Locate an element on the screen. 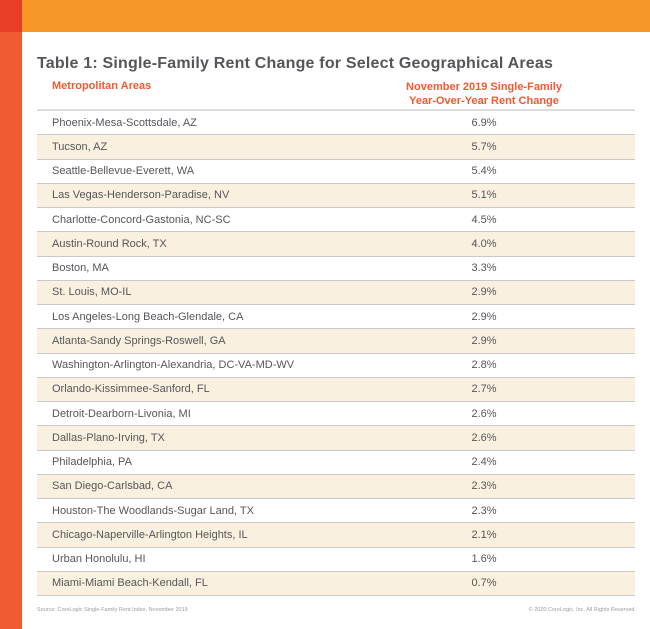  table-row: Atlanta-Sandy Springs-Roswell, GA 2.9% is located at coordinates (336, 341).